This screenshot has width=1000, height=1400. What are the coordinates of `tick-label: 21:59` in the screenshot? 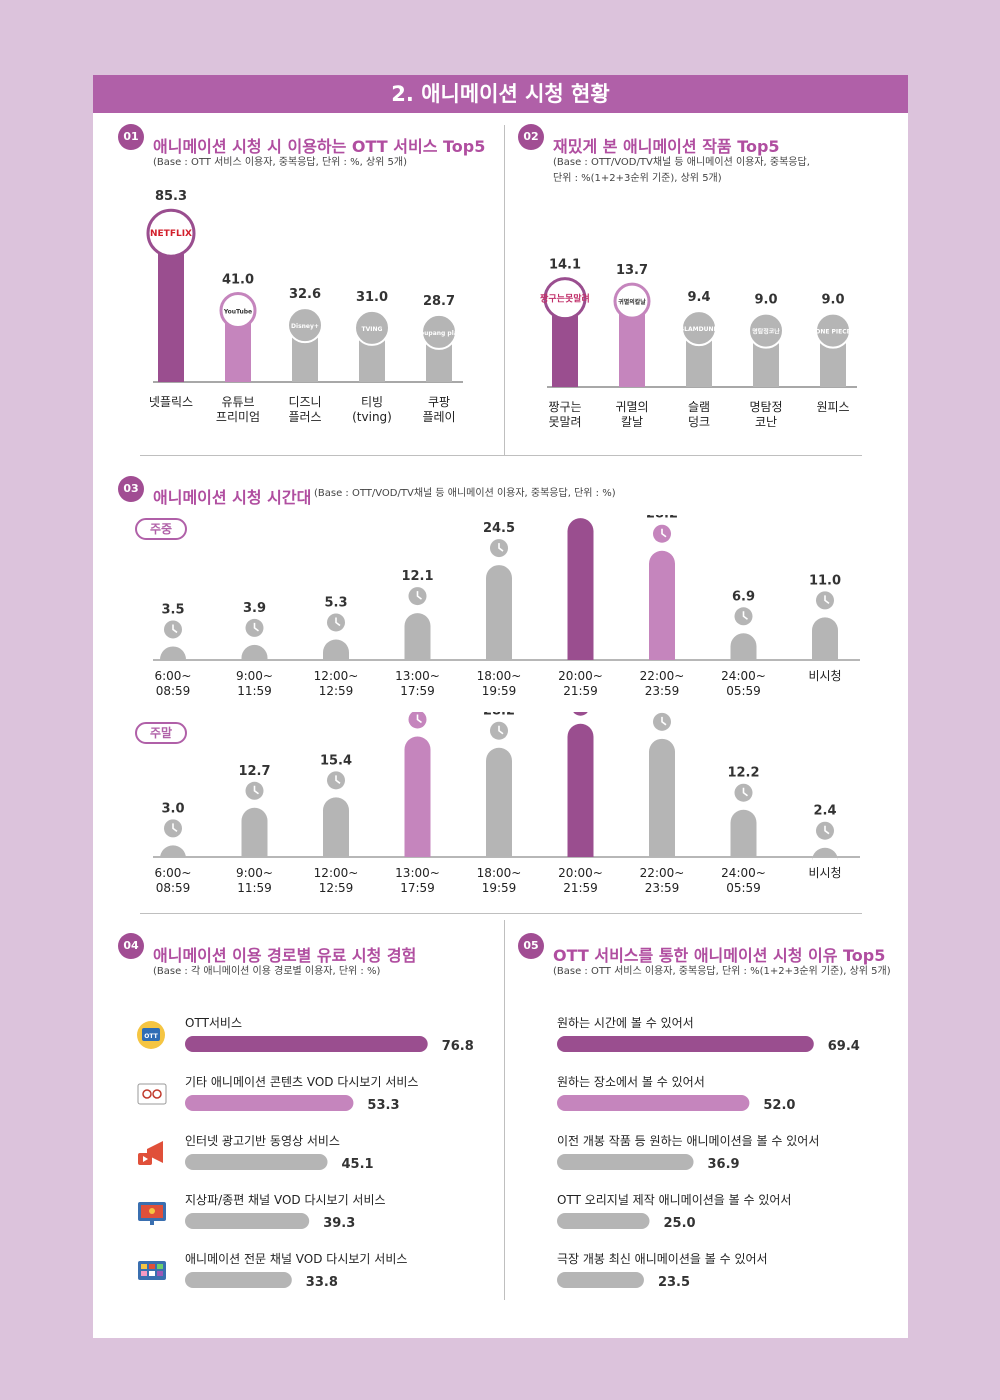 It's located at (580, 691).